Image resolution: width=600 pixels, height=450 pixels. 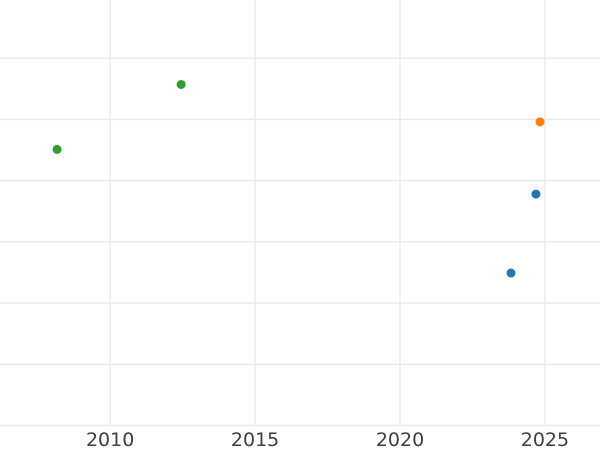 What do you see at coordinates (110, 439) in the screenshot?
I see `x-tick-label: 2010` at bounding box center [110, 439].